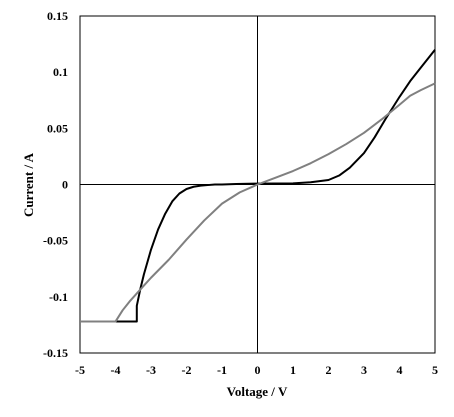  Describe the element at coordinates (57, 16) in the screenshot. I see `y-tick-label: 0.15` at that location.